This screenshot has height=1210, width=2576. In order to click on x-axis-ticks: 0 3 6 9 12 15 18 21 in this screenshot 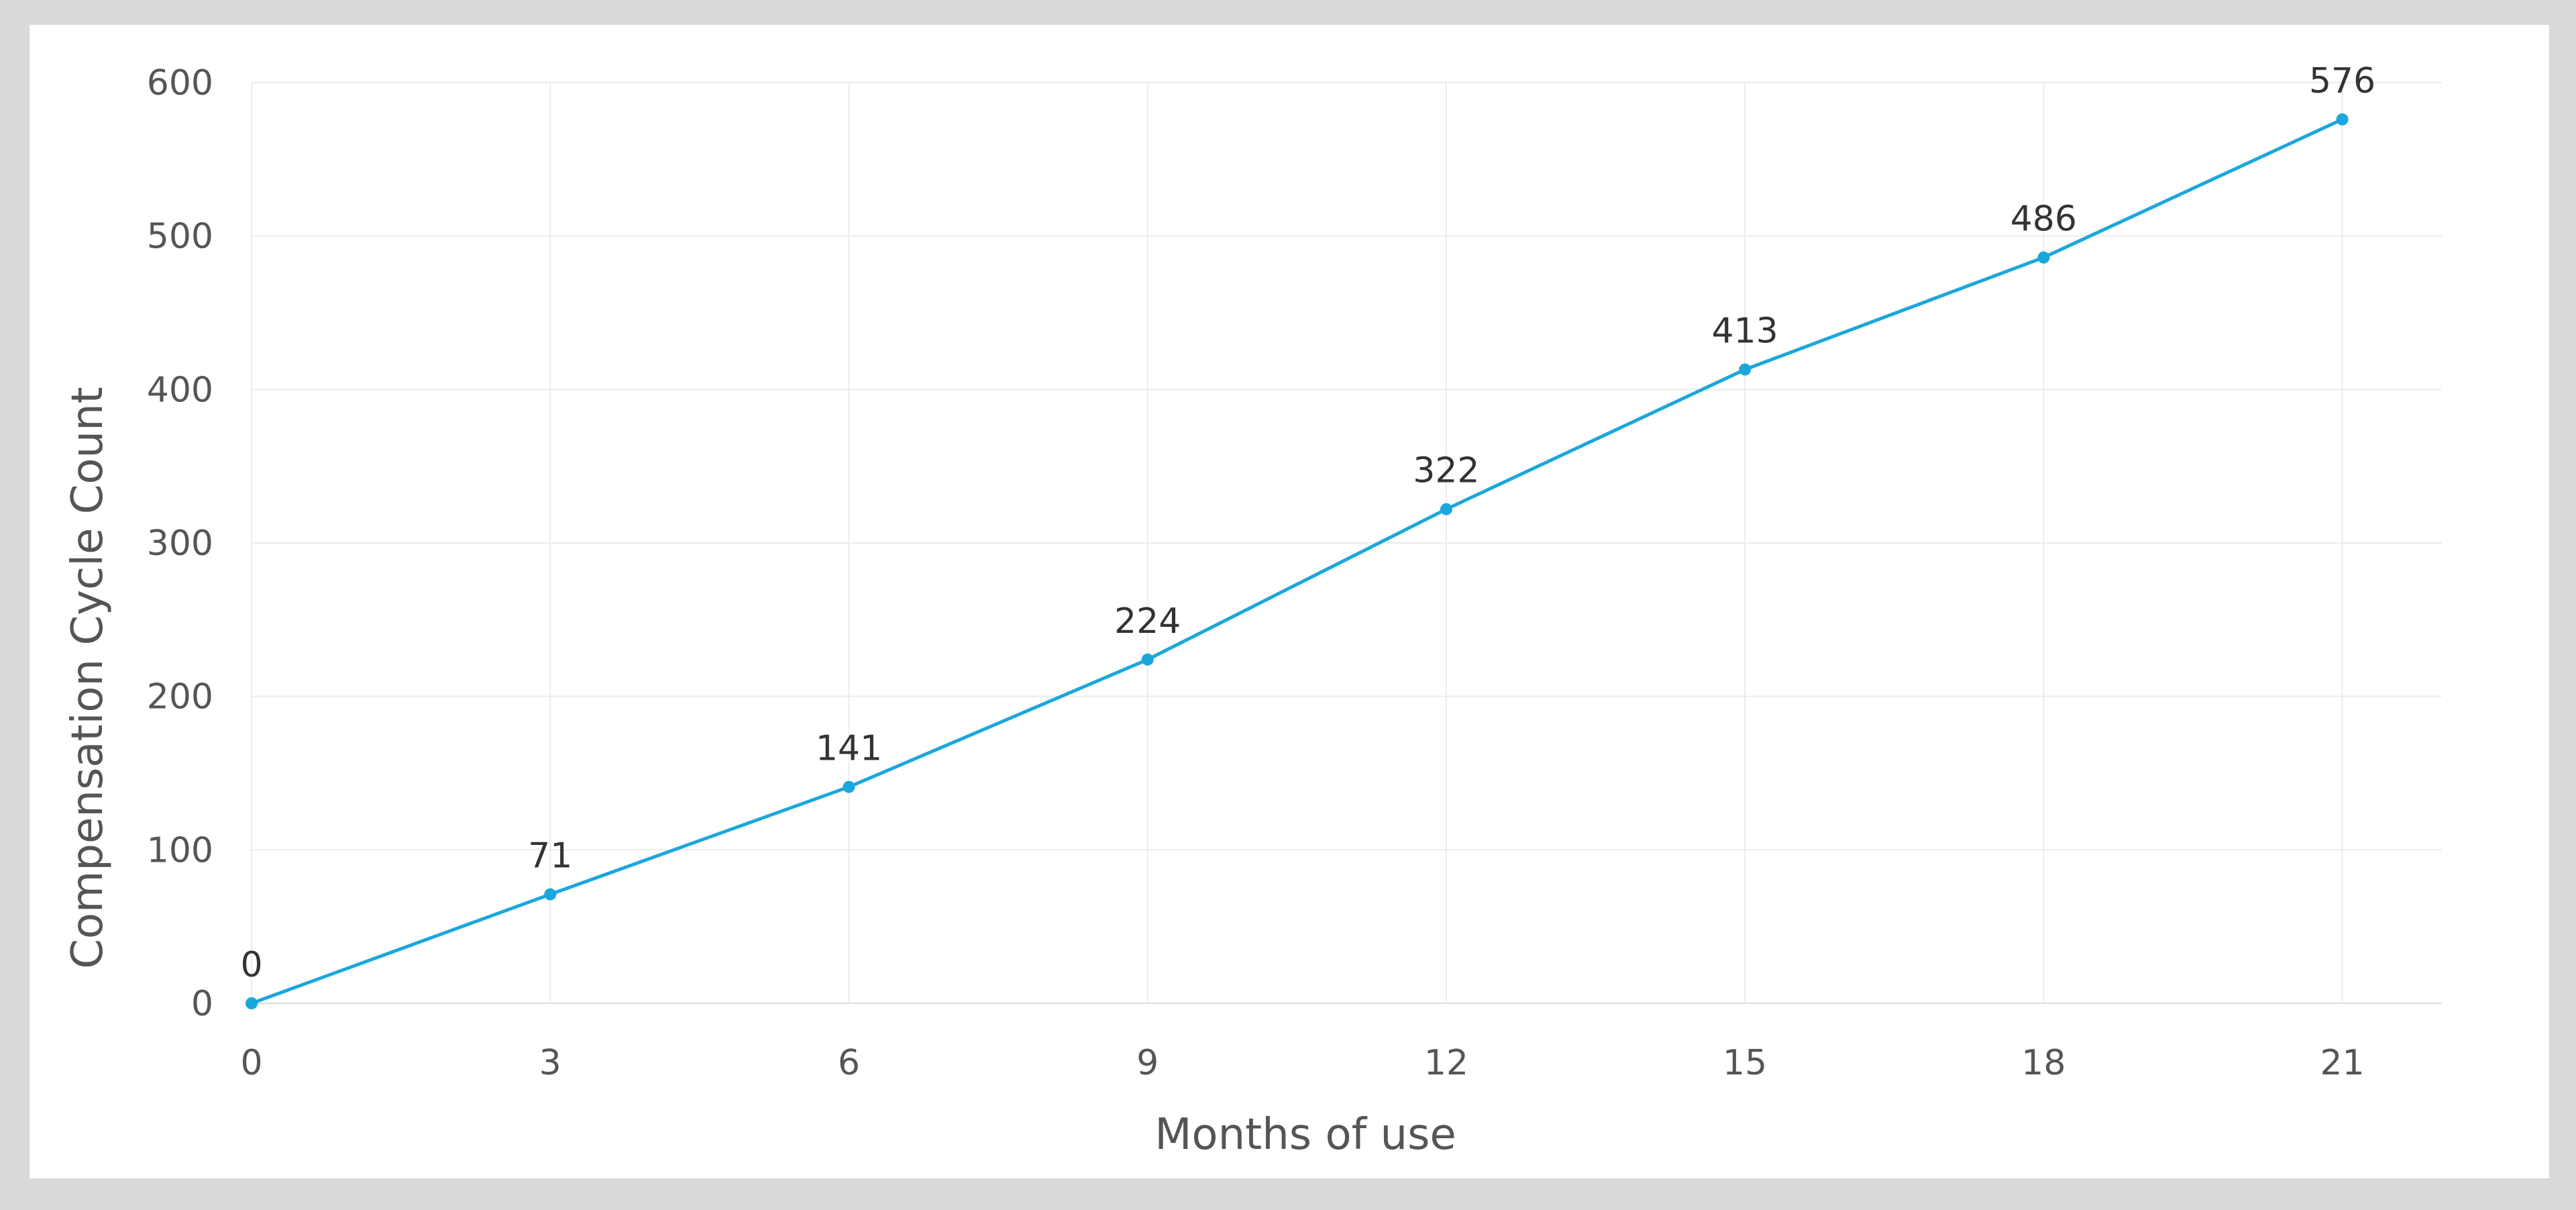, I will do `click(1302, 1063)`.